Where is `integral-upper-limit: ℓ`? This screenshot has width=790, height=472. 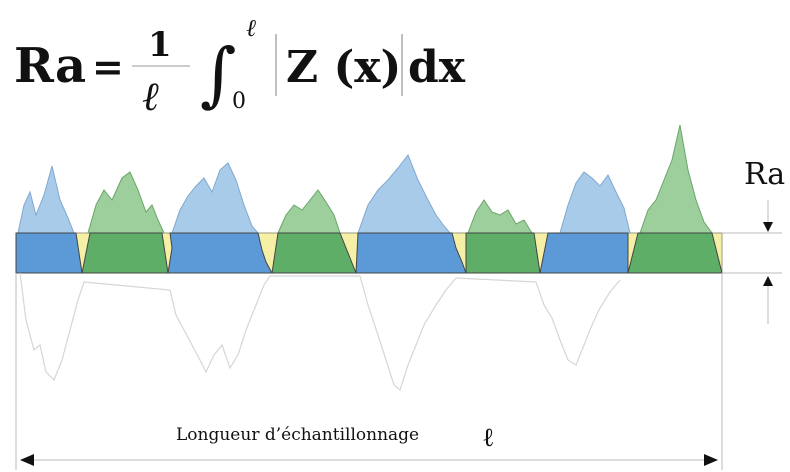 integral-upper-limit: ℓ is located at coordinates (251, 28).